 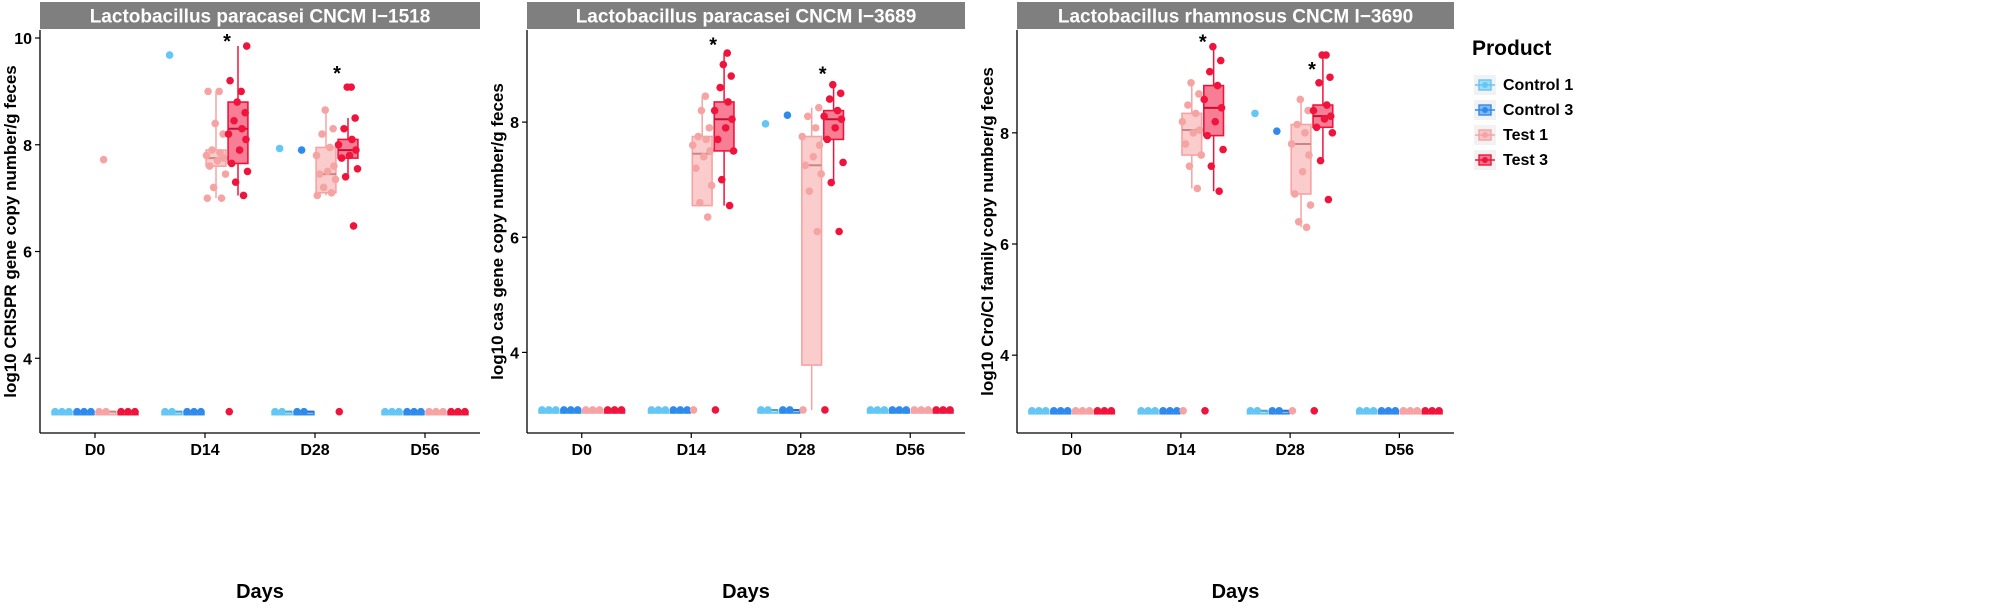 I want to click on box-test-3-d14, so click(x=724, y=231).